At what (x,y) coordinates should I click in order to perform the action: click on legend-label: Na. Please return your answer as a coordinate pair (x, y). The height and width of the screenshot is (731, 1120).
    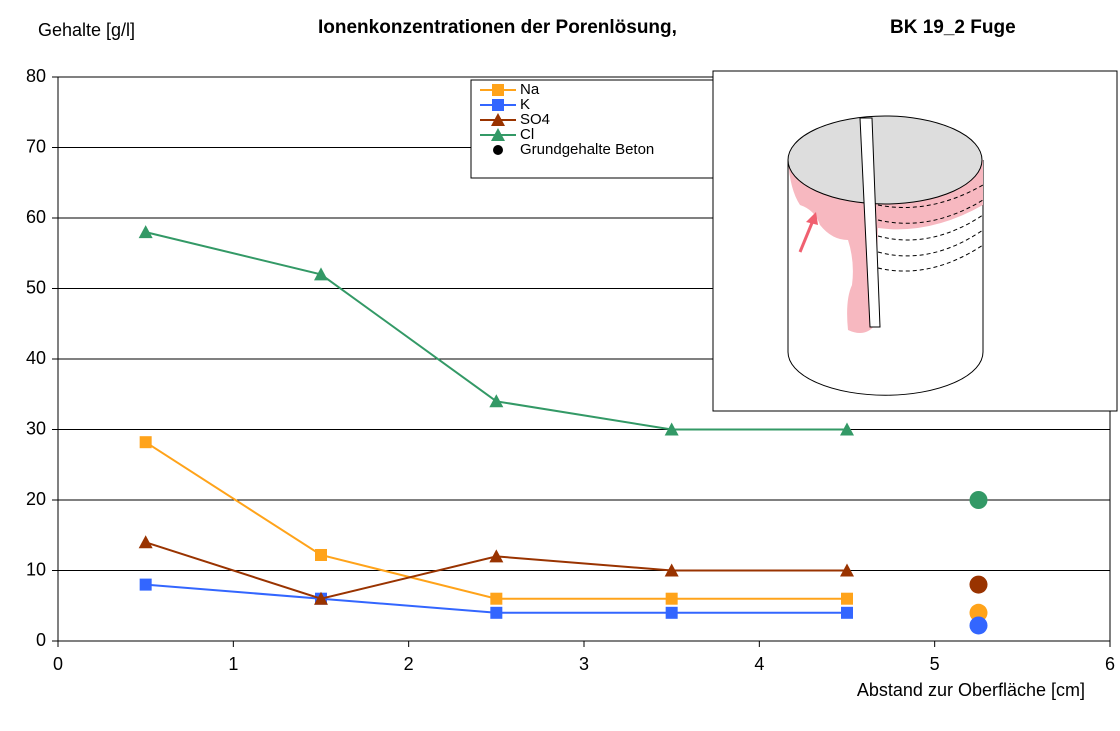
    Looking at the image, I should click on (530, 89).